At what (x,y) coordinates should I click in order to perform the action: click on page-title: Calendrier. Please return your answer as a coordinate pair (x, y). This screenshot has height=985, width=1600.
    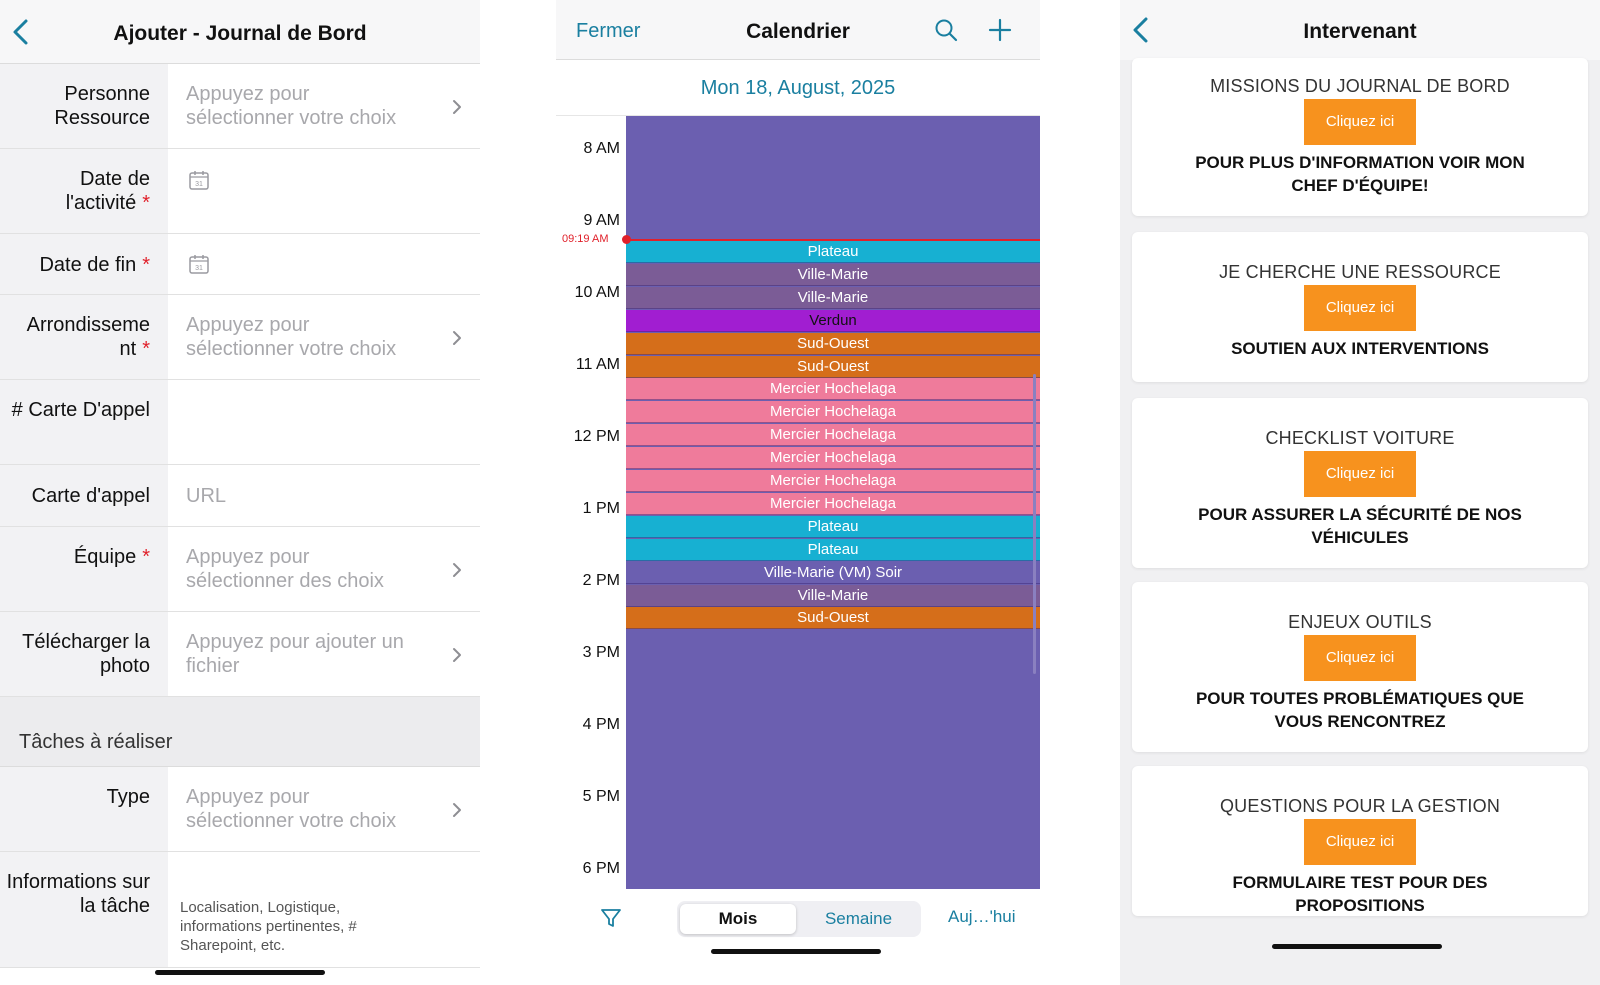
    Looking at the image, I should click on (798, 31).